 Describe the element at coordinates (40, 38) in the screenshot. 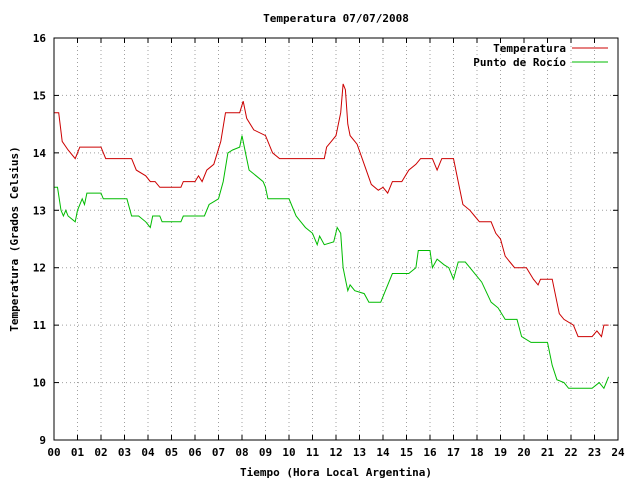

I see `y-tick-label: 16` at that location.